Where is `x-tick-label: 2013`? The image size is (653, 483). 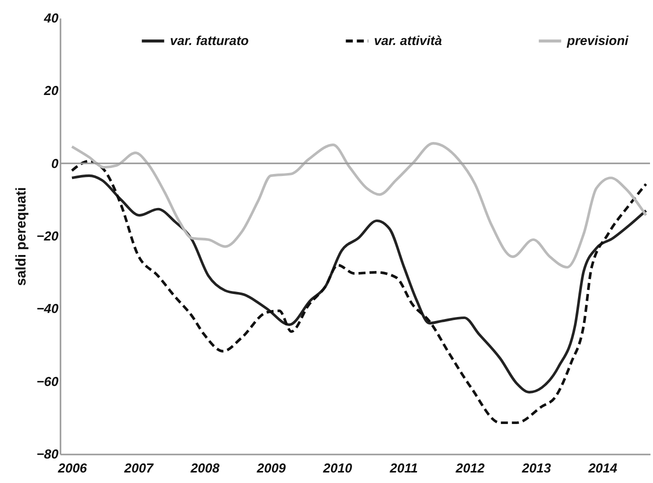 x-tick-label: 2013 is located at coordinates (536, 468).